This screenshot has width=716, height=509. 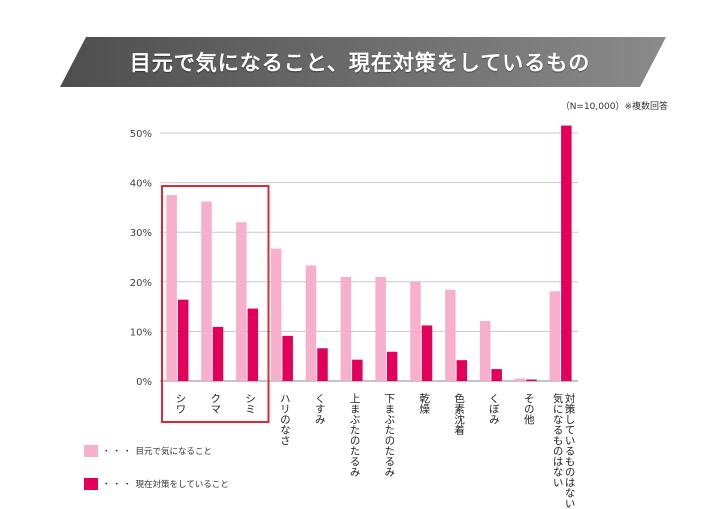 I want to click on legend-label-action: 現在対策をしていること, so click(x=182, y=485).